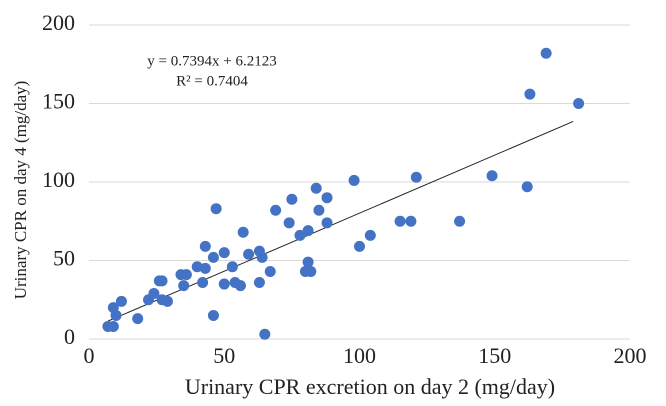 Image resolution: width=666 pixels, height=406 pixels. I want to click on equation: y = 0.7394x + 6.2123, so click(211, 61).